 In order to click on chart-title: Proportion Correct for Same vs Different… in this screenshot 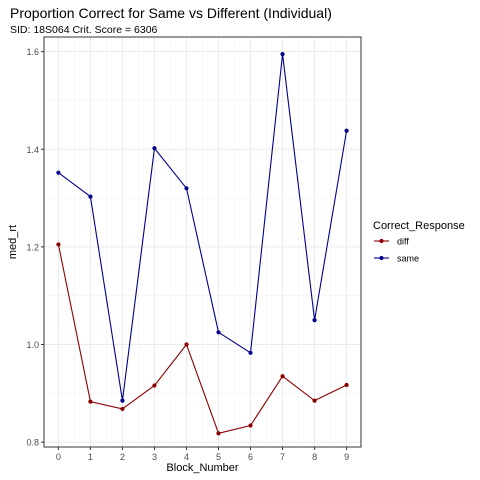, I will do `click(171, 13)`.